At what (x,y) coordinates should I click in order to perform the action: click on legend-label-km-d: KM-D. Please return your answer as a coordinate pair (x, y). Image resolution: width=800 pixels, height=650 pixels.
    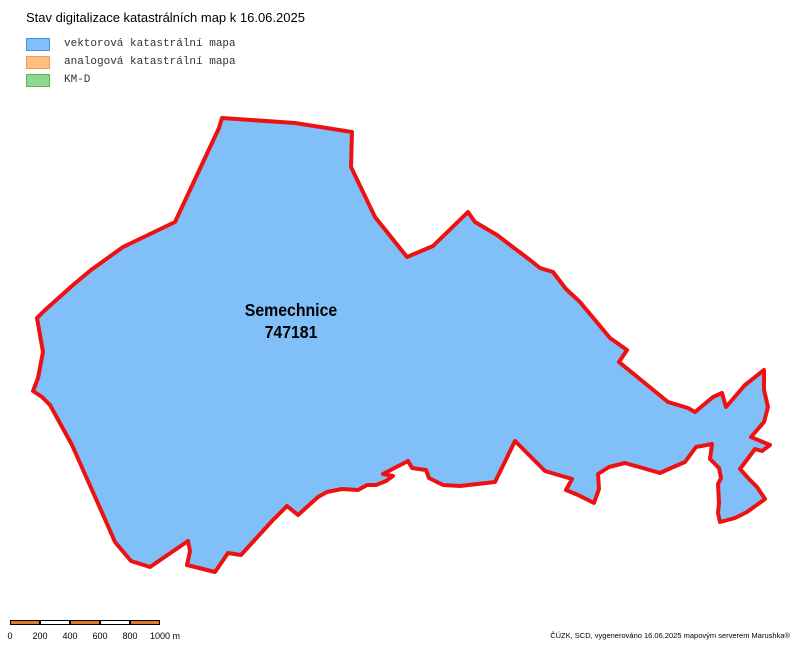
    Looking at the image, I should click on (77, 80).